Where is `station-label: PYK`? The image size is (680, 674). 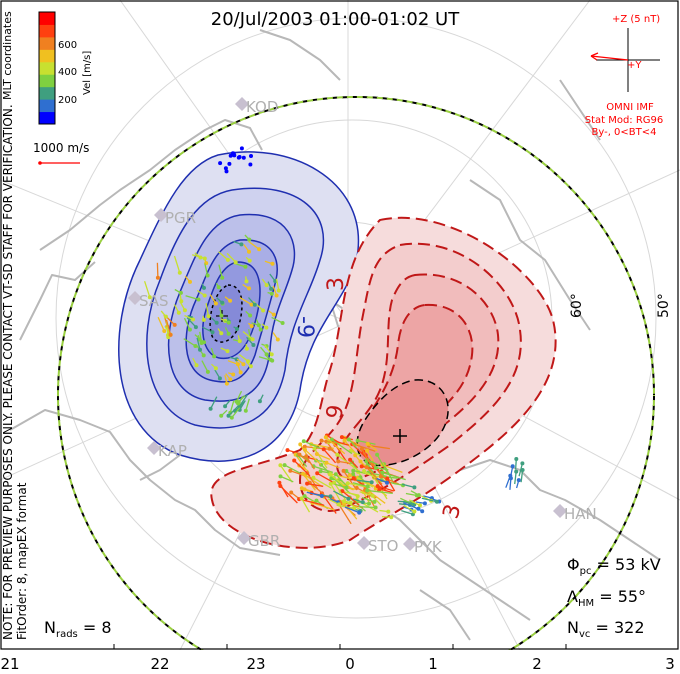
station-label: PYK is located at coordinates (428, 547).